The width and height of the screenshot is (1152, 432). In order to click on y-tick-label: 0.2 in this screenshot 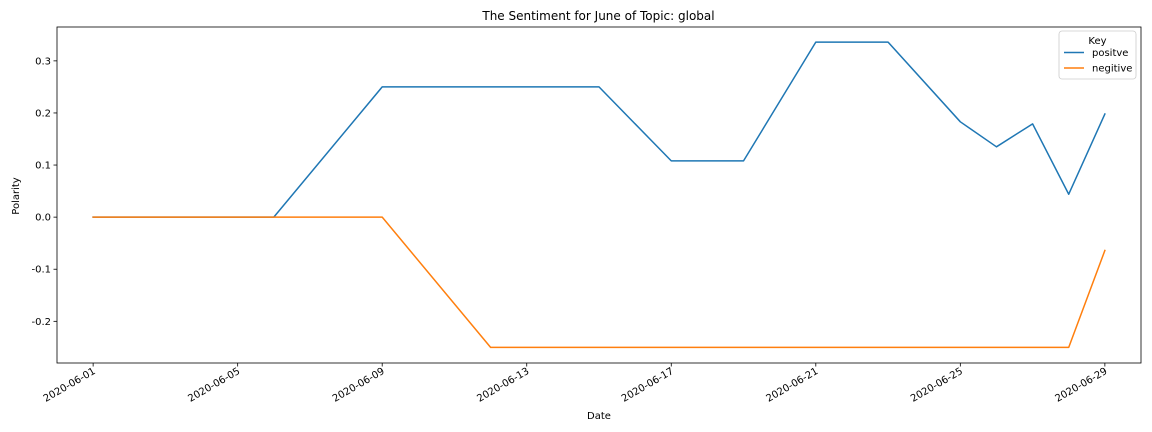, I will do `click(43, 113)`.